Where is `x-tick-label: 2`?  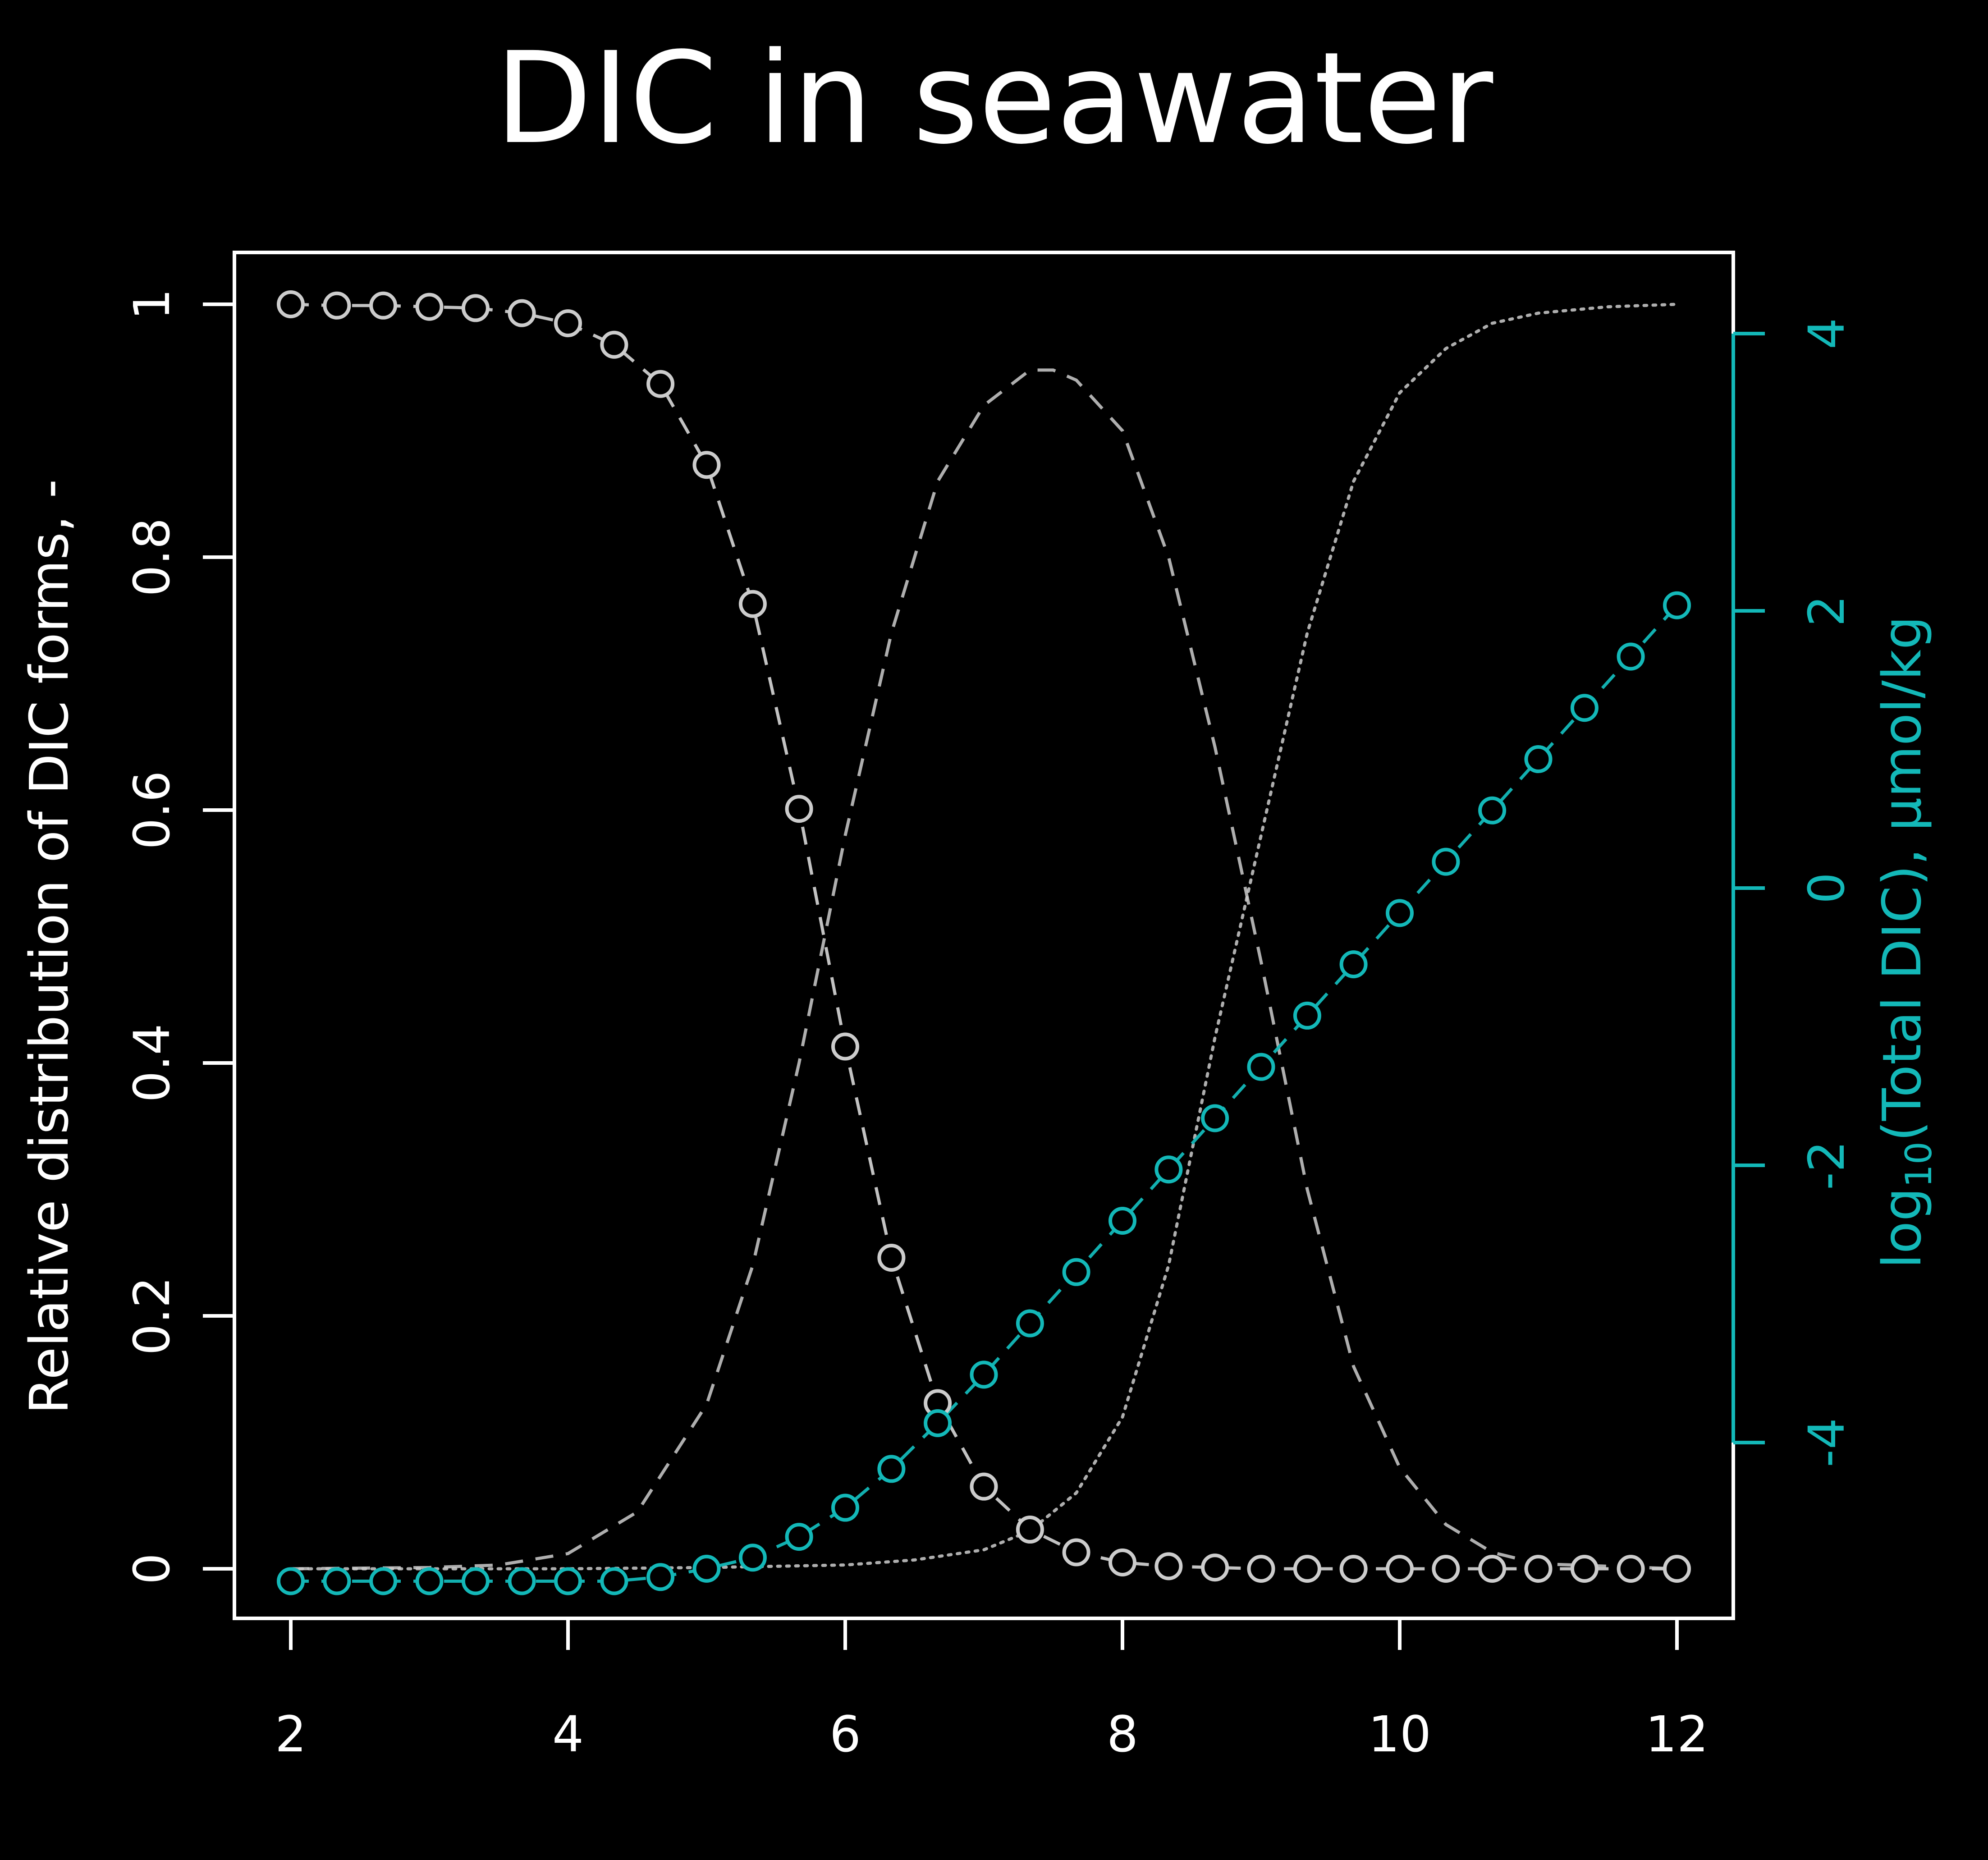 x-tick-label: 2 is located at coordinates (291, 1734).